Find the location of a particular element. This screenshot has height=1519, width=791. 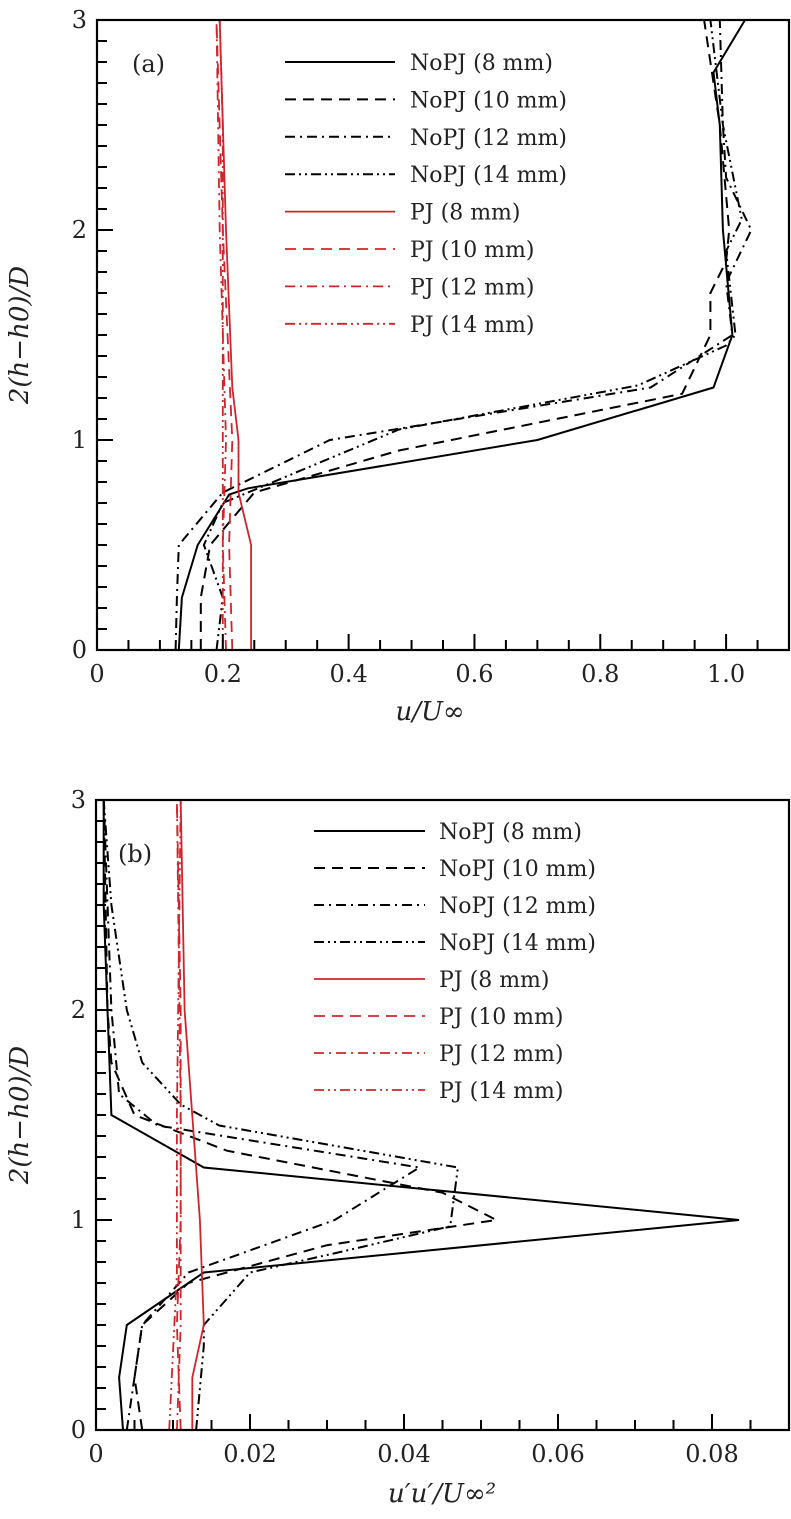

panel-label: (a) is located at coordinates (148, 64).